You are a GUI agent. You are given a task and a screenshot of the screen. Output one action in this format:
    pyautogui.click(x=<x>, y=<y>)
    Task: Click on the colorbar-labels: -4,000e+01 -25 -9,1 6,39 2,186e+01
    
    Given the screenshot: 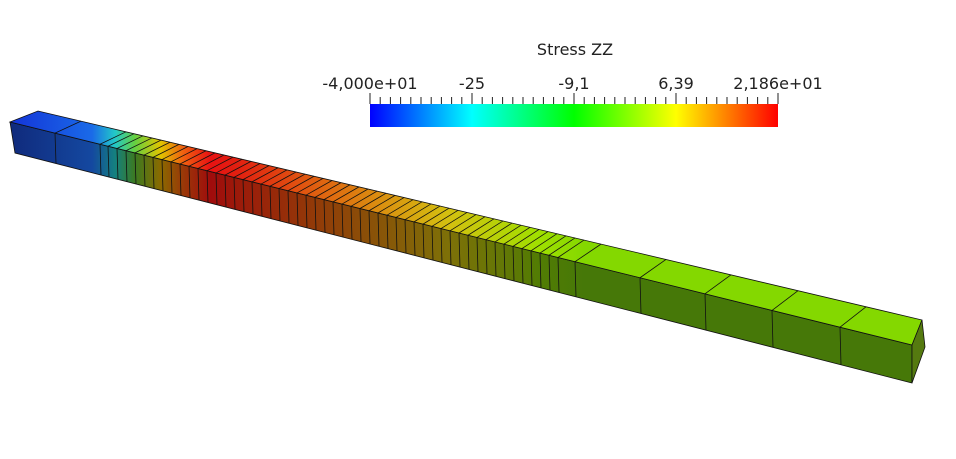 What is the action you would take?
    pyautogui.click(x=572, y=83)
    